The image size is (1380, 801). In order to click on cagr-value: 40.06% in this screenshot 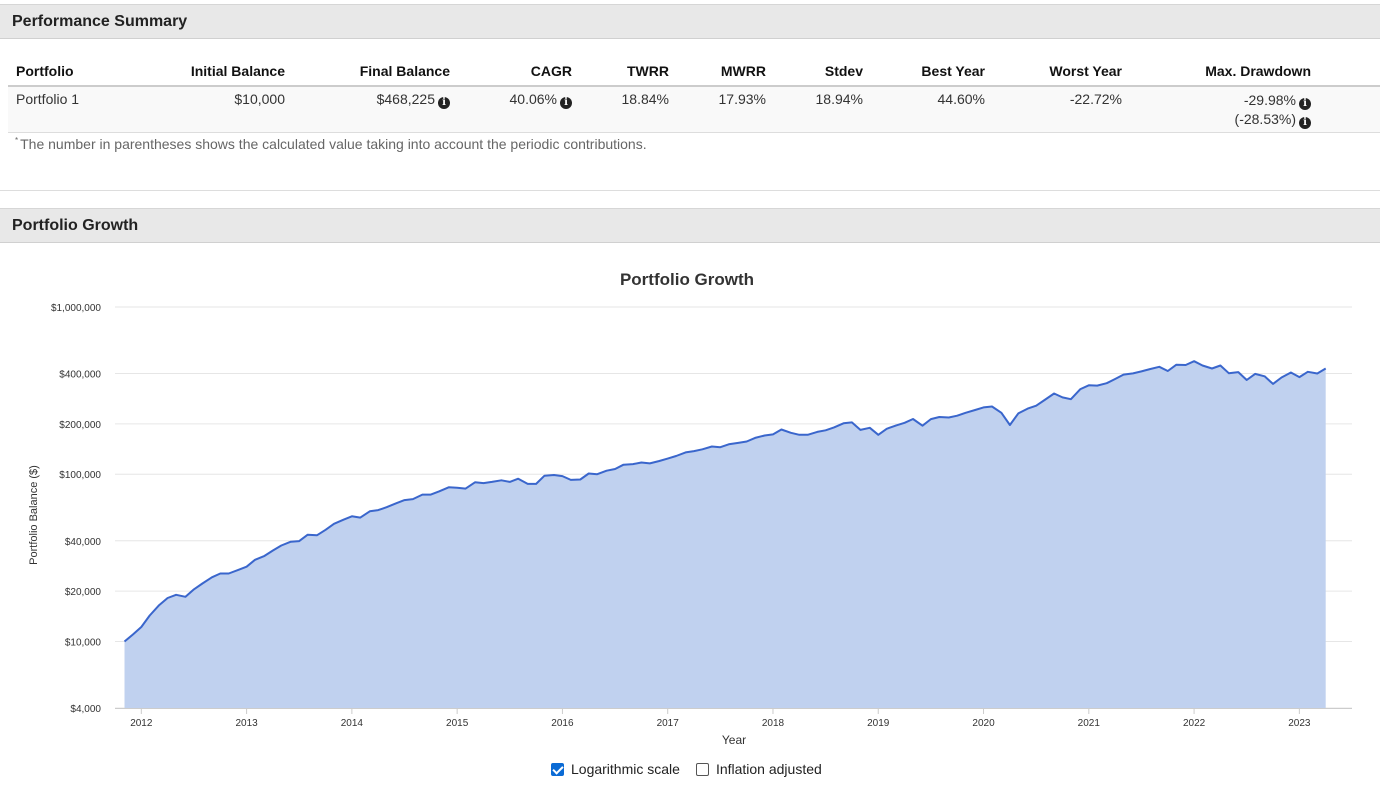, I will do `click(533, 99)`.